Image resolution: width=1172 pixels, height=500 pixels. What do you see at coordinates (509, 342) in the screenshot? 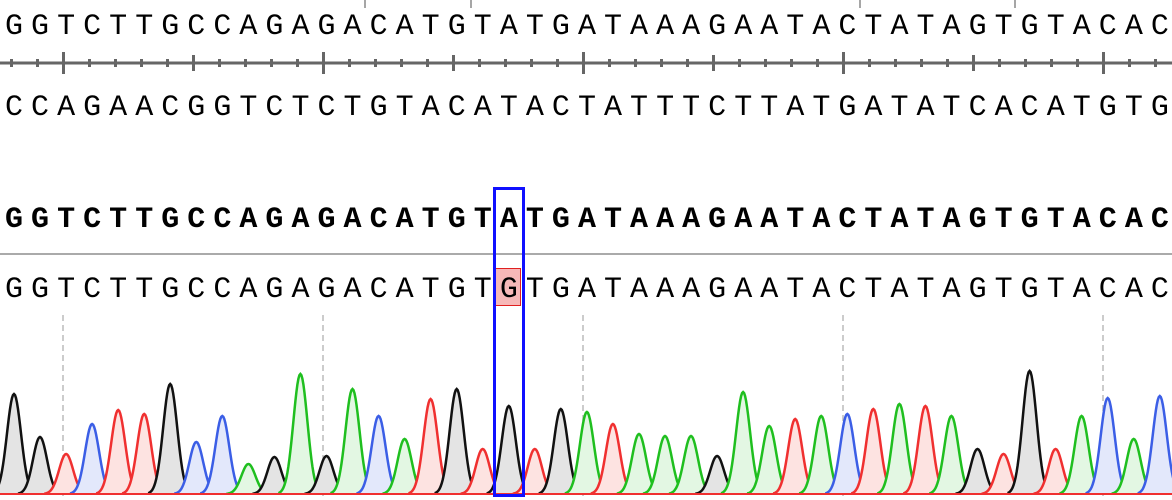
I see `selected-base-column` at bounding box center [509, 342].